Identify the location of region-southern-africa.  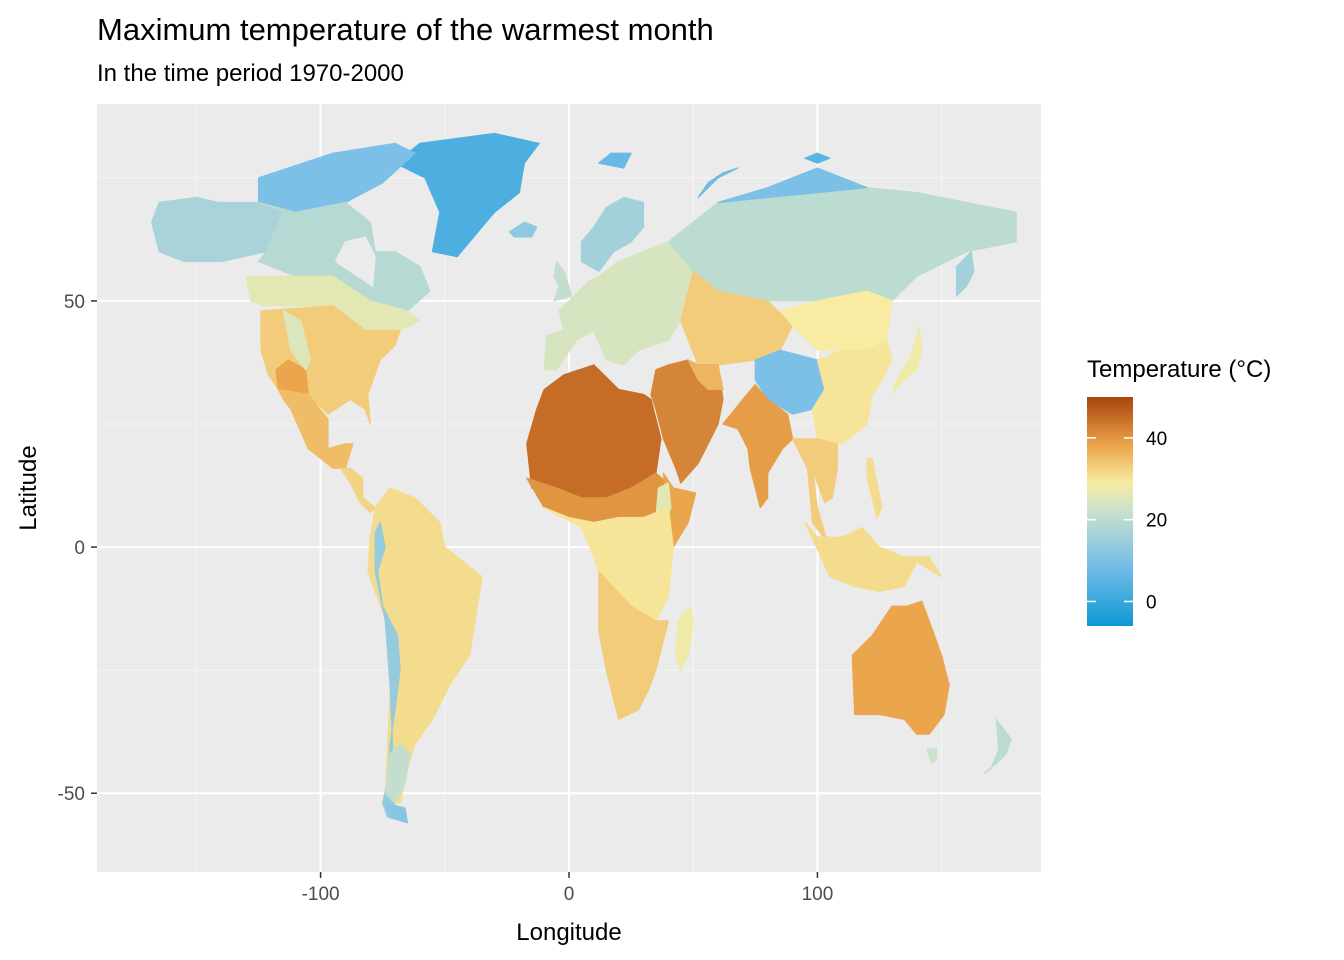
(634, 646).